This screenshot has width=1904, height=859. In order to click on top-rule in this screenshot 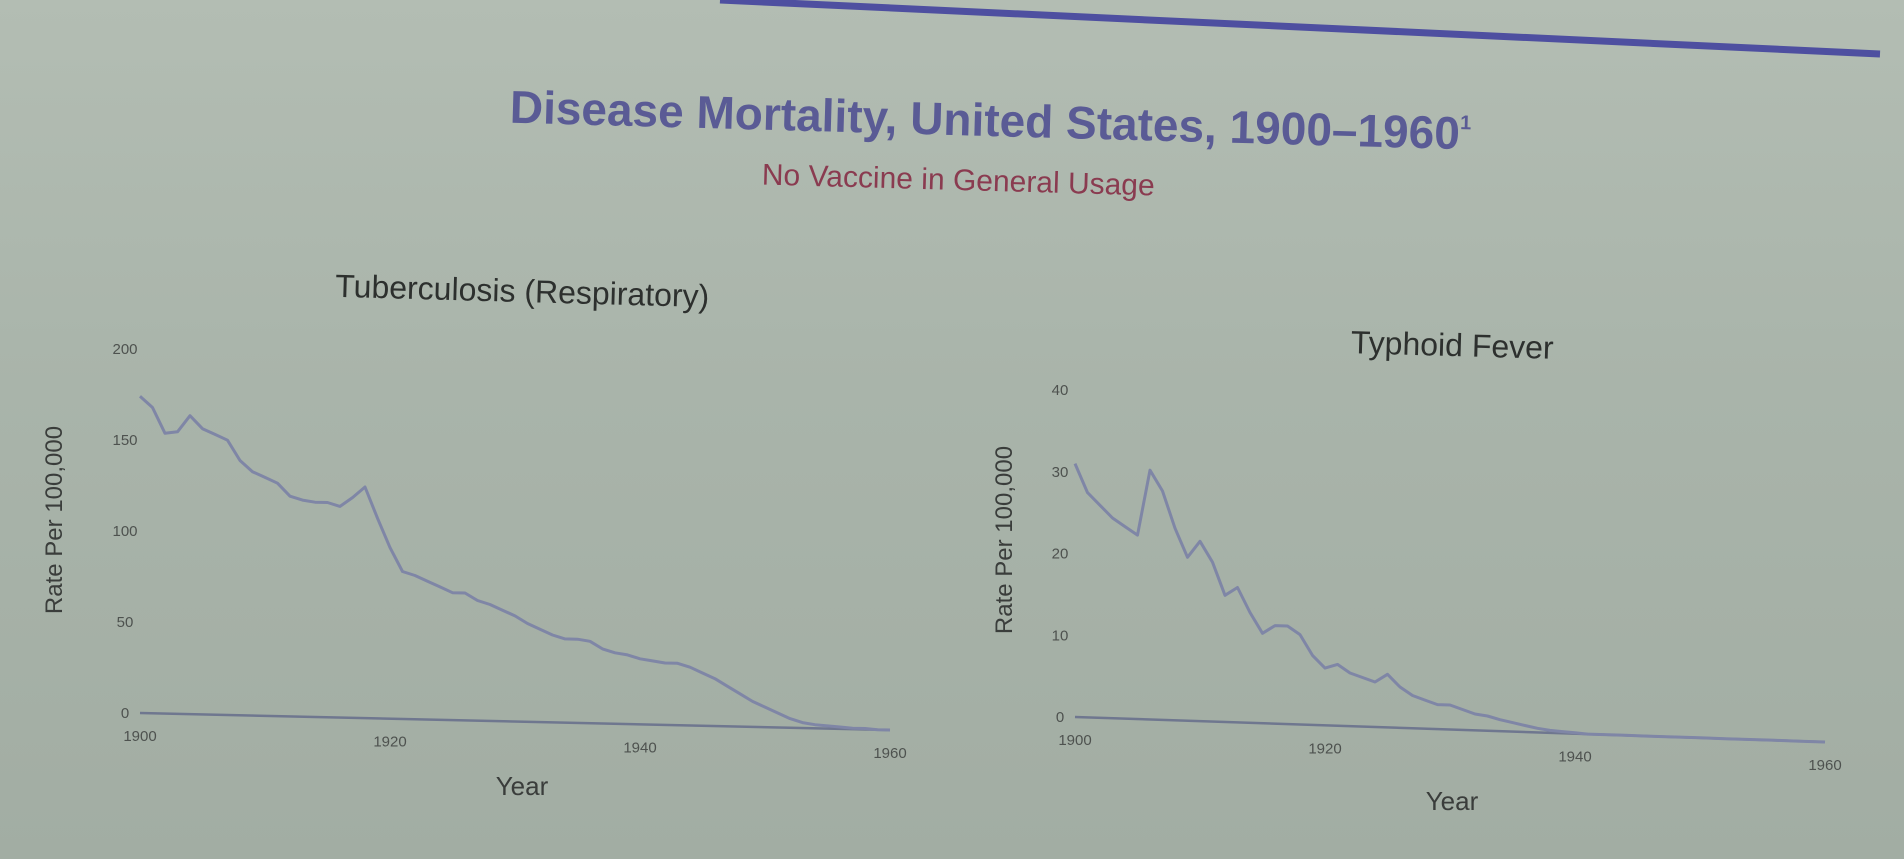, I will do `click(1300, 29)`.